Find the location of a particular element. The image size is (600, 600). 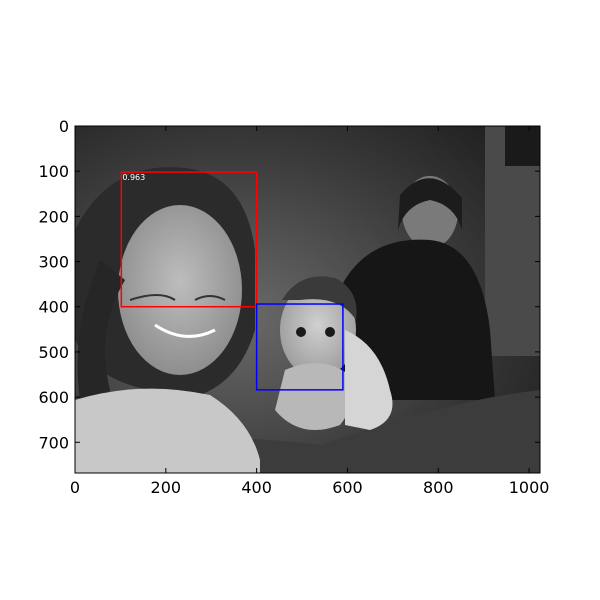

y-tick-label: 500 is located at coordinates (53, 352).